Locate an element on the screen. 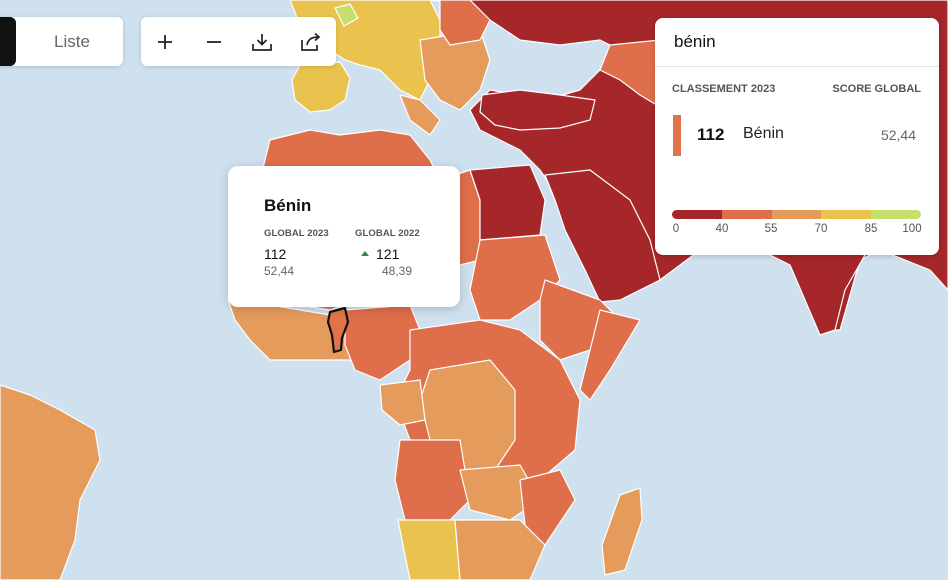 Image resolution: width=948 pixels, height=580 pixels. legend-tick: 100 is located at coordinates (912, 229).